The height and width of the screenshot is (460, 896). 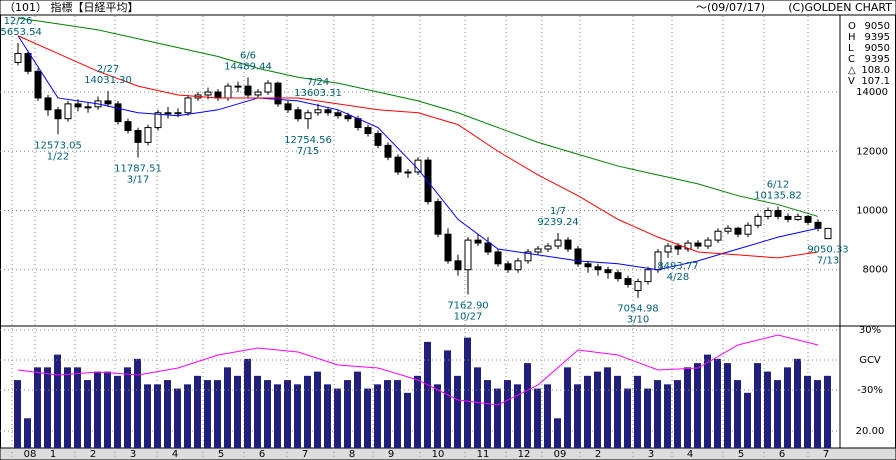 I want to click on y-tick-label: 14000, so click(x=872, y=92).